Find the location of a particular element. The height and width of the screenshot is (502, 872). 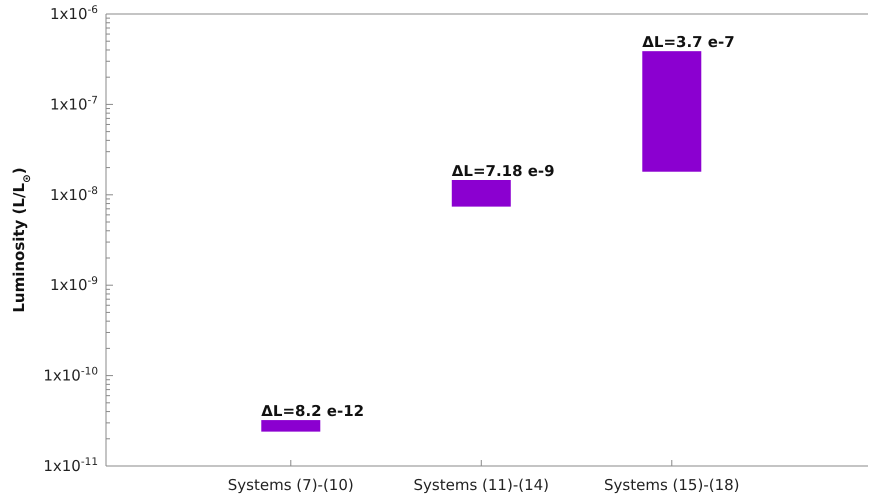

y-tick-label: 1x10$^{-11}$ is located at coordinates (70, 465).